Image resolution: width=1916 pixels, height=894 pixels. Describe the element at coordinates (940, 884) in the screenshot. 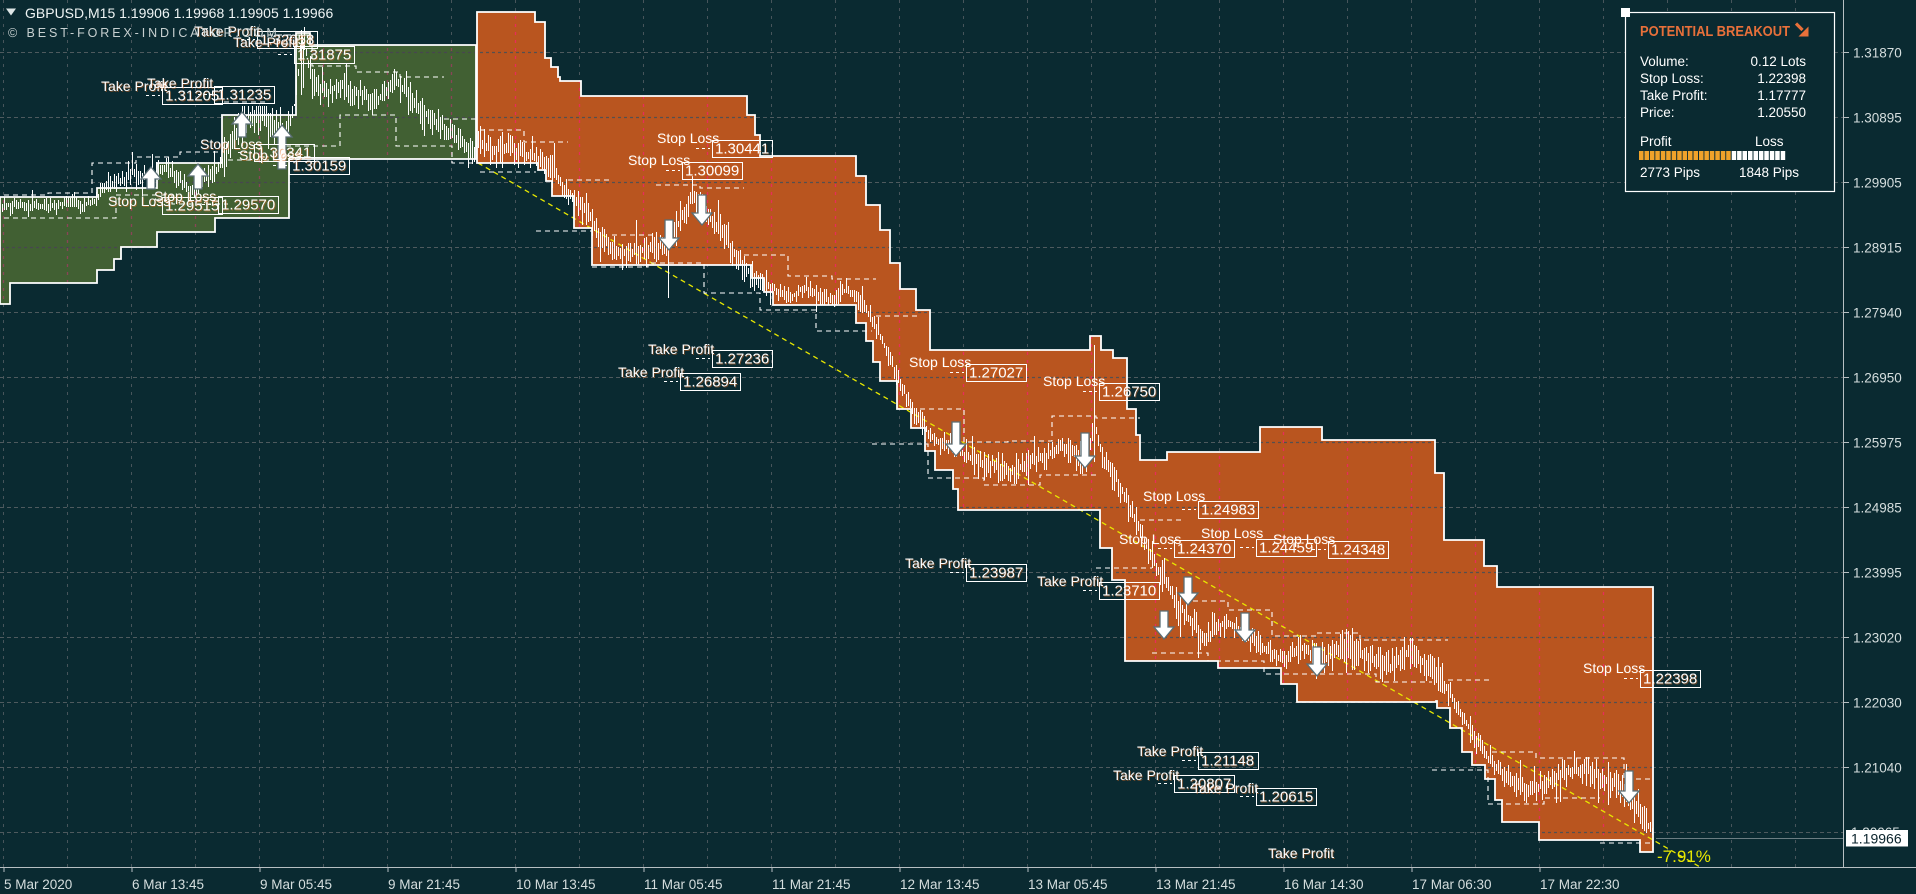

I see `svg-text: 12 Mar 13:45` at that location.